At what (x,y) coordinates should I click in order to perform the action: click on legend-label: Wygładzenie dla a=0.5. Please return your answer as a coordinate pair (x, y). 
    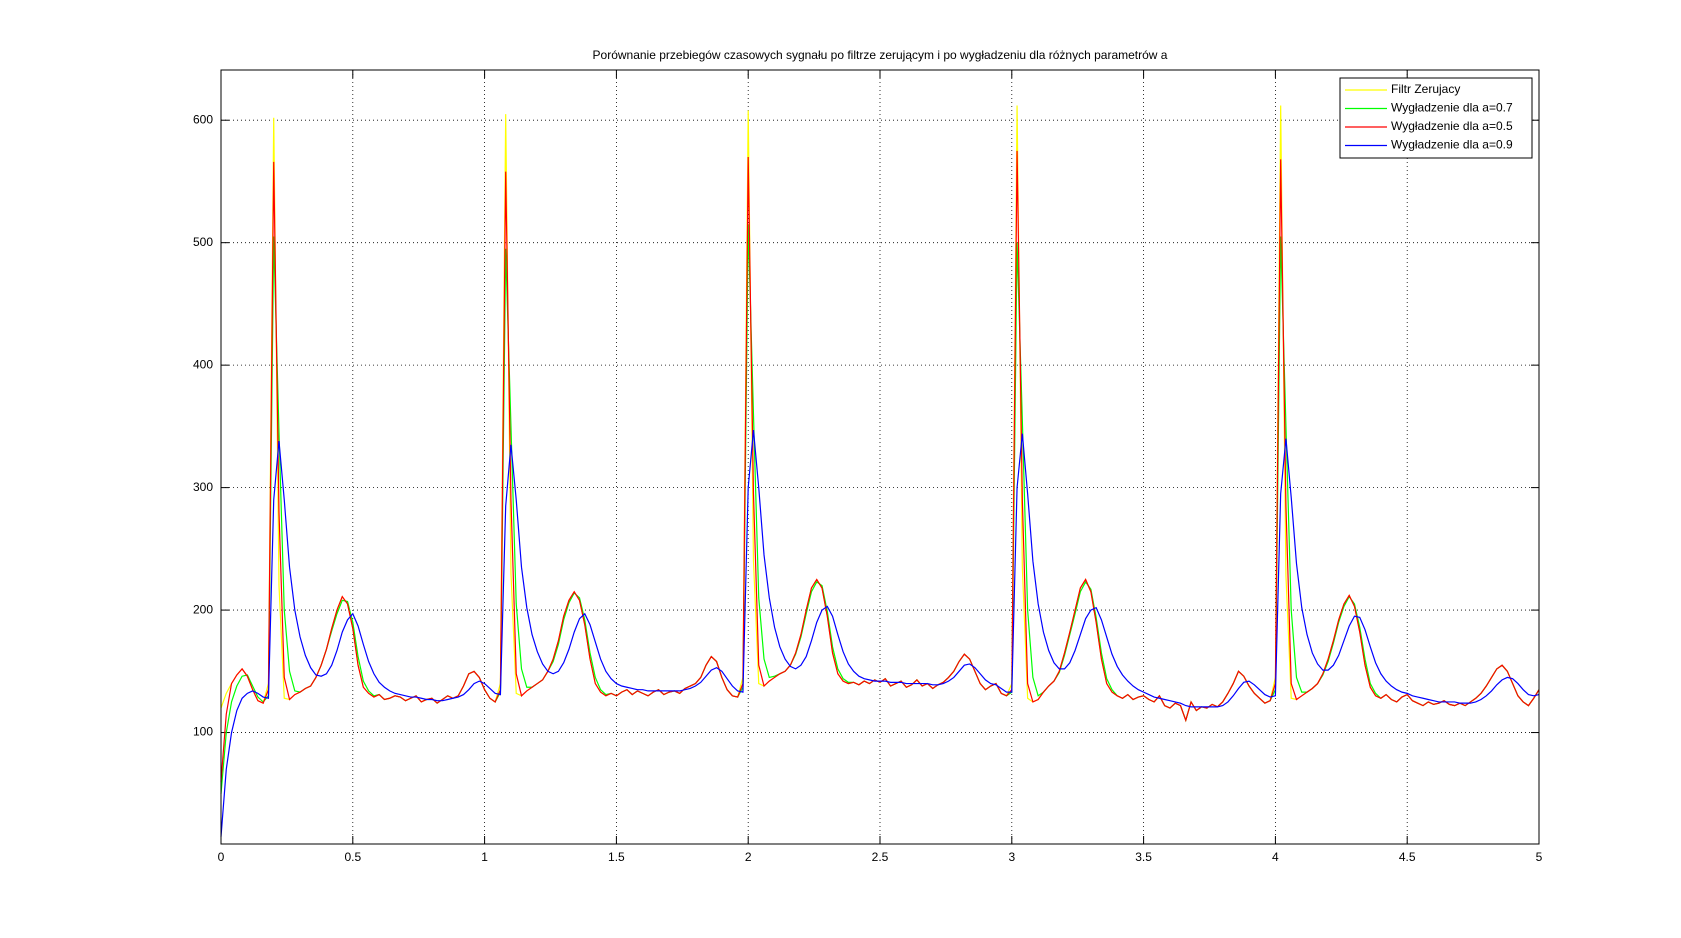
    Looking at the image, I should click on (1452, 126).